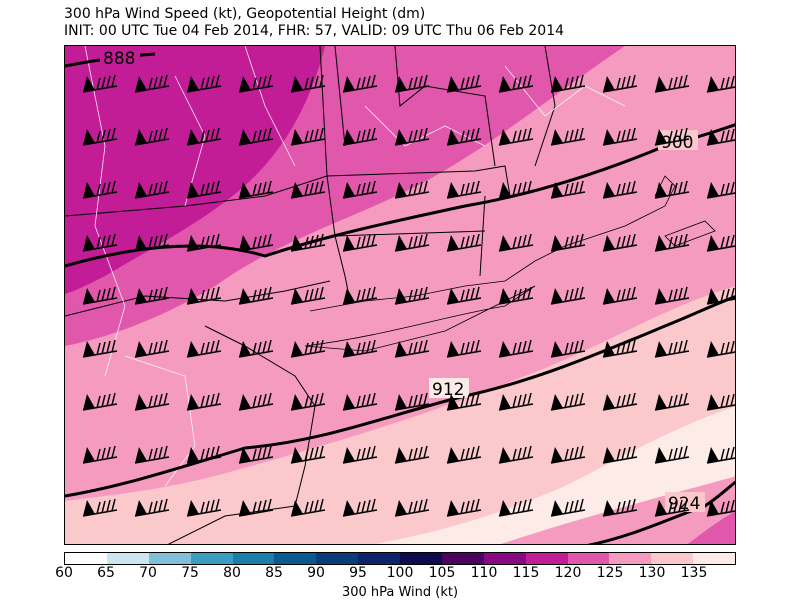 The height and width of the screenshot is (600, 800). Describe the element at coordinates (190, 573) in the screenshot. I see `colorbar-tick-label: 75` at that location.